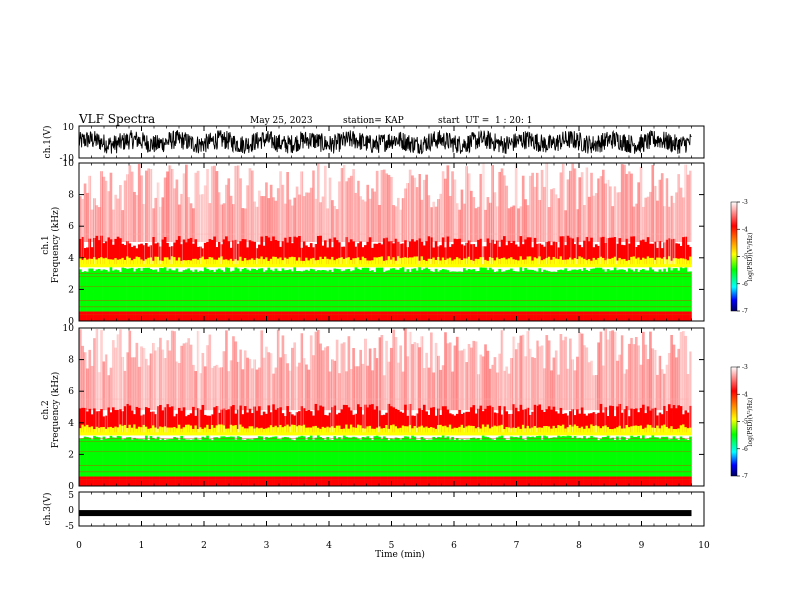  Describe the element at coordinates (745, 229) in the screenshot. I see `colorbar-tick-label: -4` at that location.